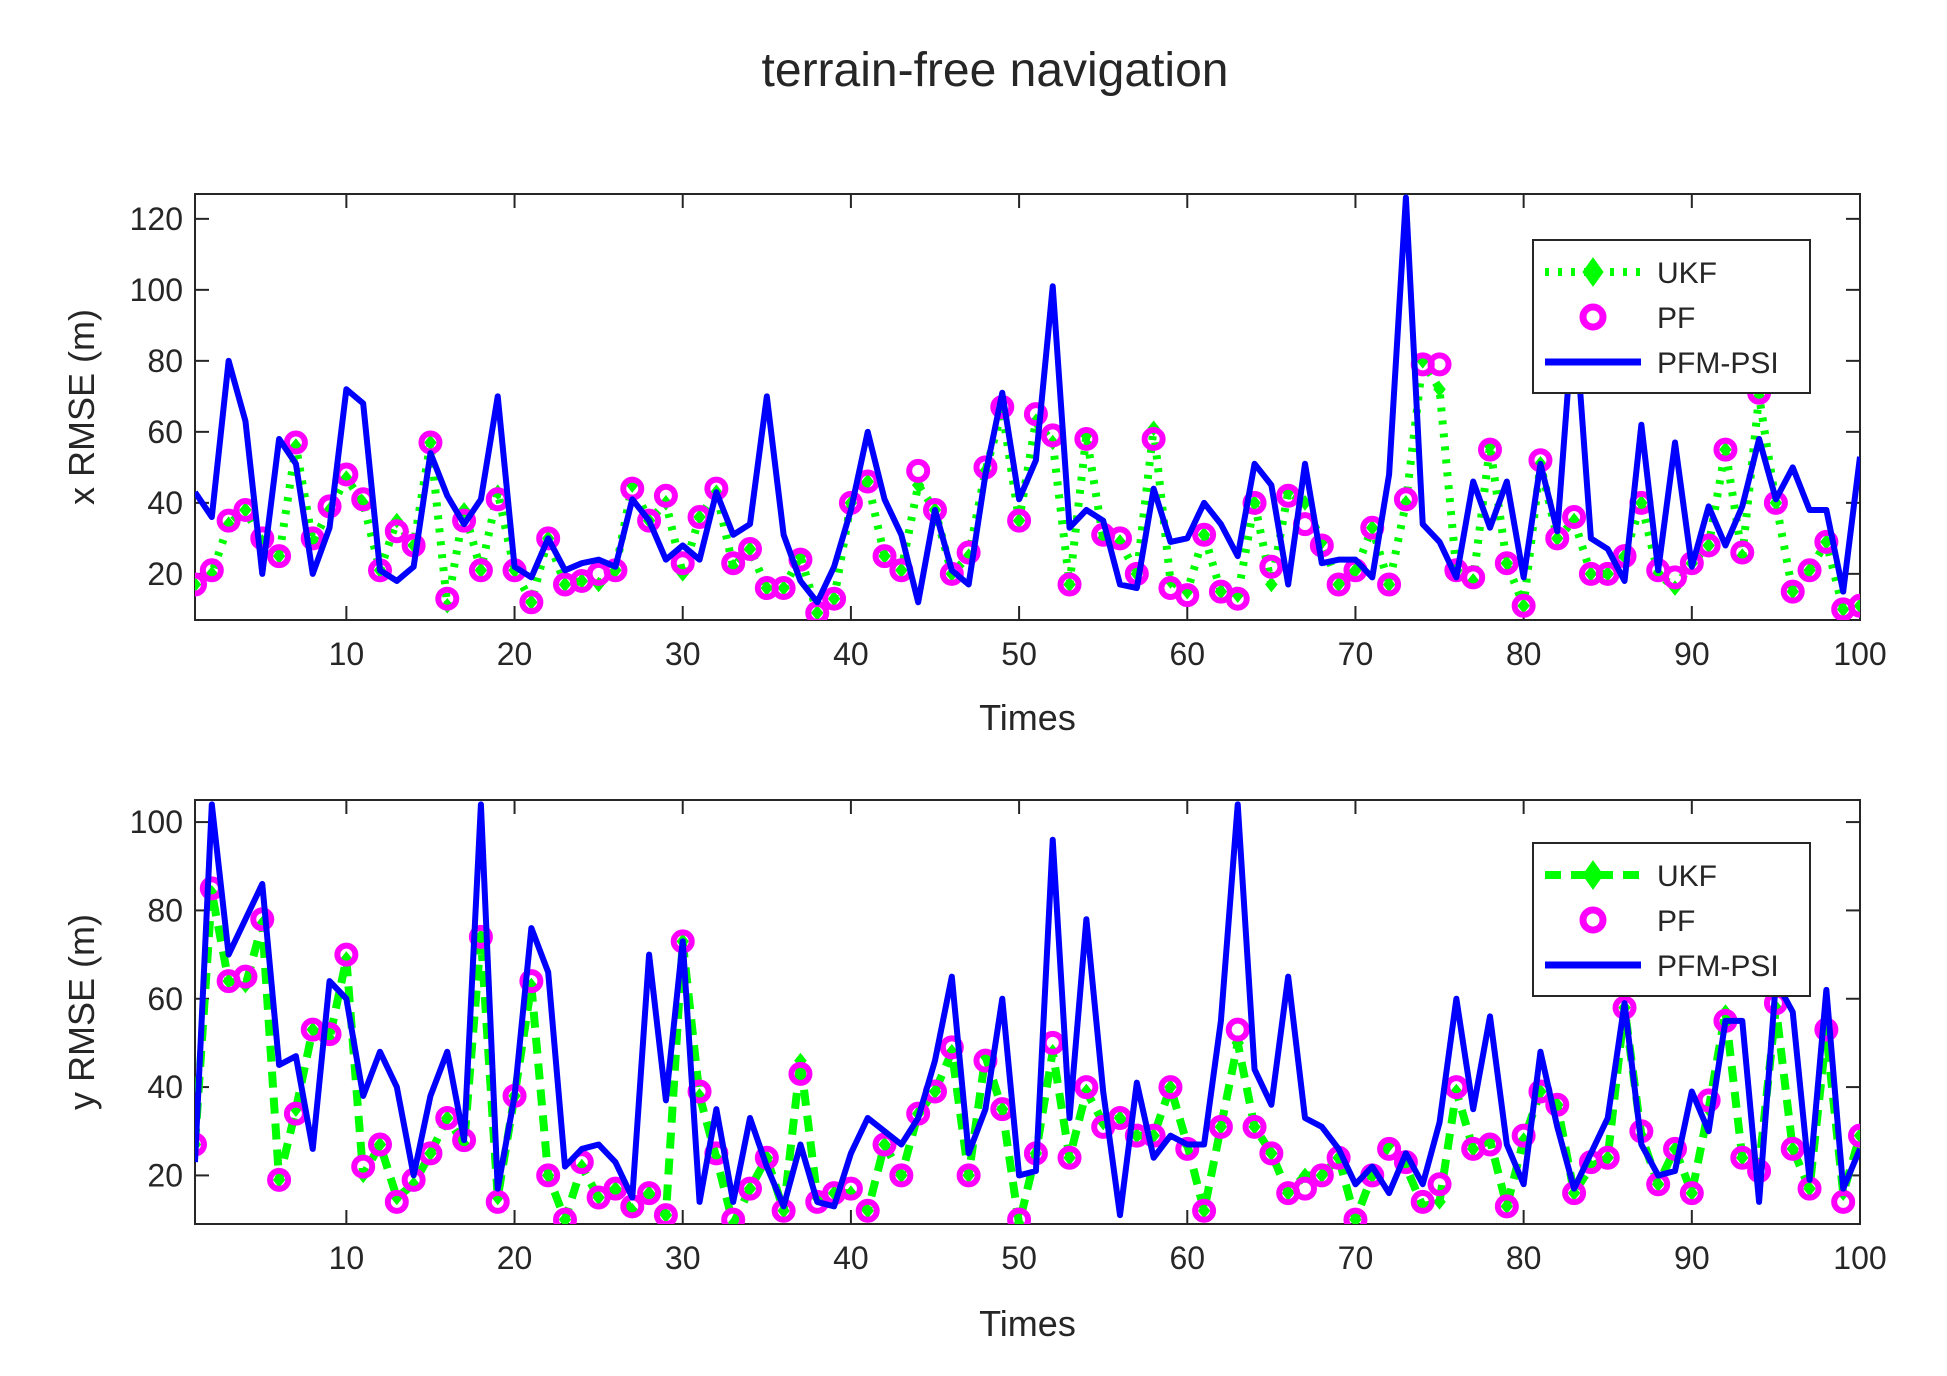  I want to click on y-tick-label: 120, so click(156, 219).